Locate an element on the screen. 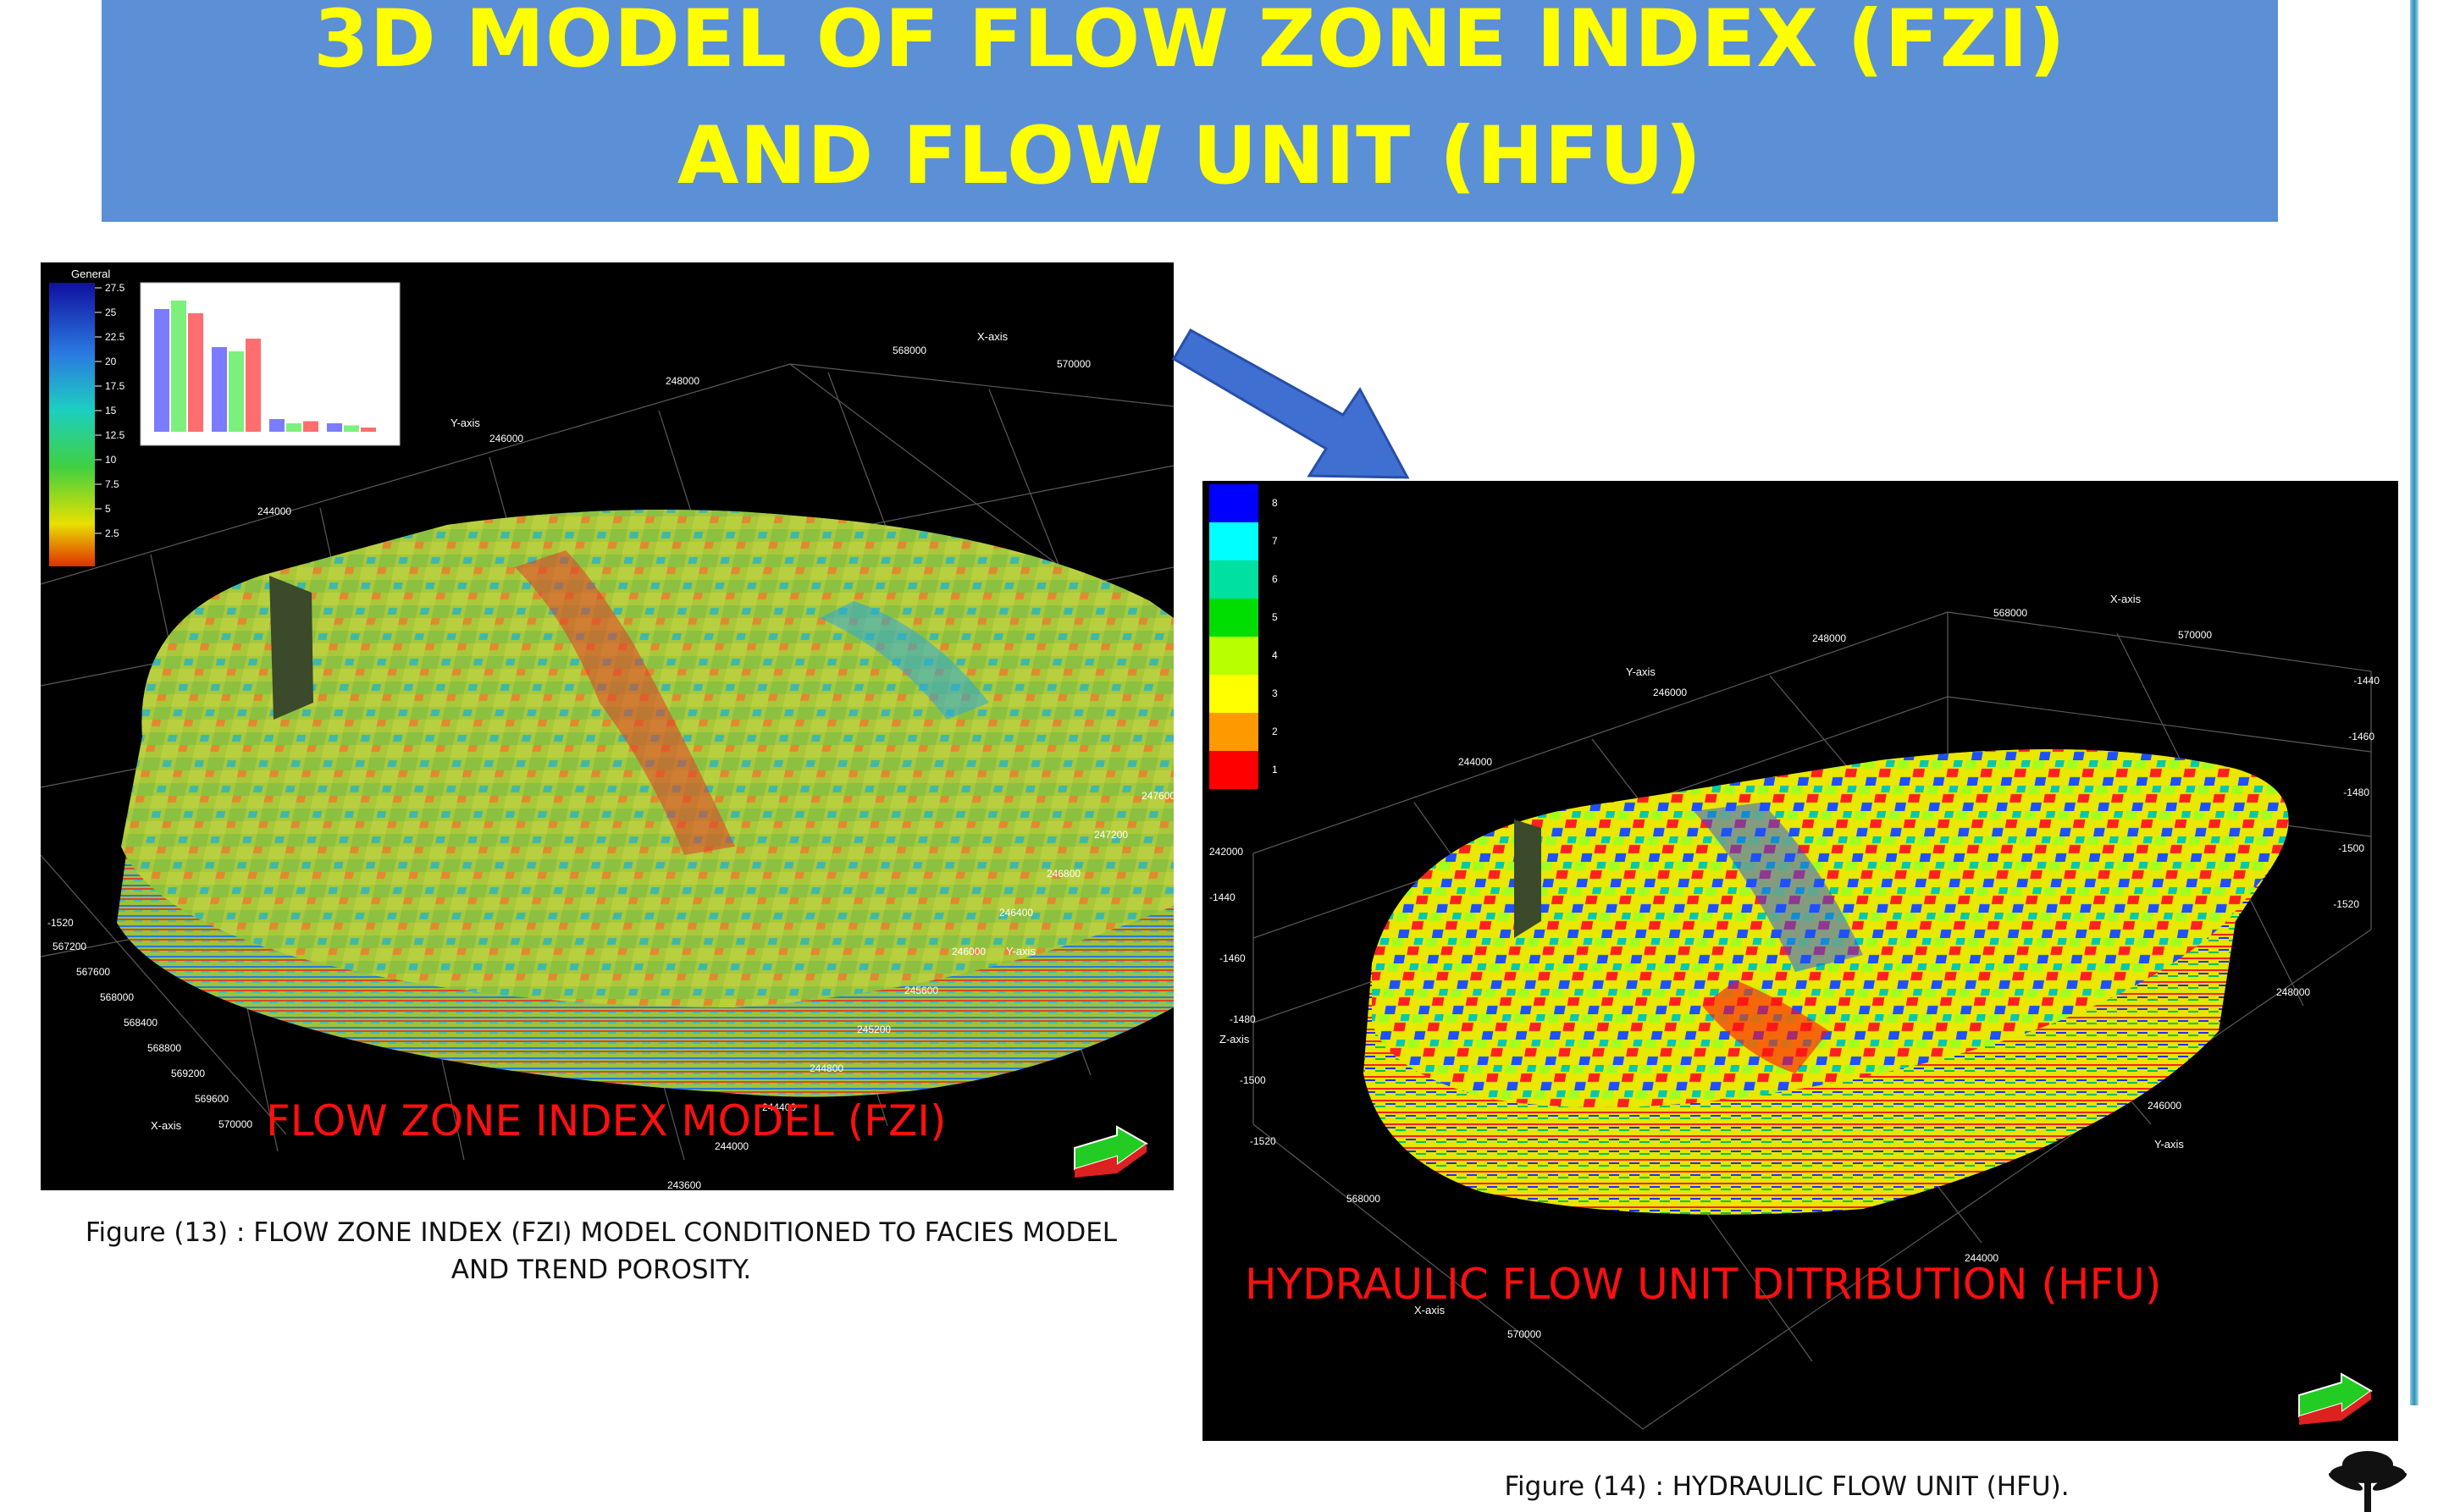 This screenshot has width=2460, height=1512. fzi-top-y-tick: 244000 is located at coordinates (274, 511).